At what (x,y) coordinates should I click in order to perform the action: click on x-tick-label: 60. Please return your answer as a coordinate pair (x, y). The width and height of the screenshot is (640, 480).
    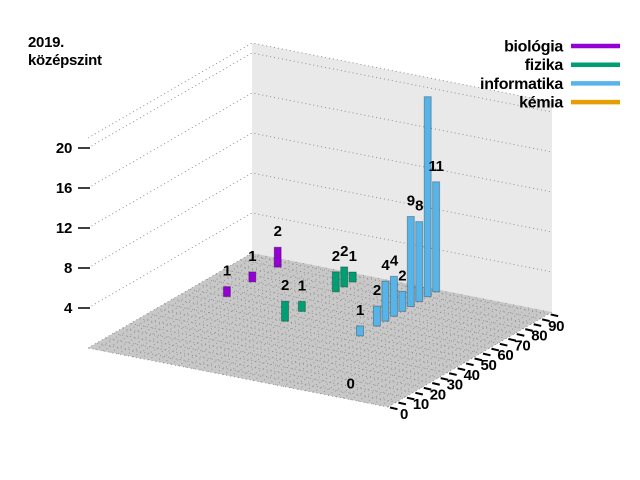
    Looking at the image, I should click on (505, 355).